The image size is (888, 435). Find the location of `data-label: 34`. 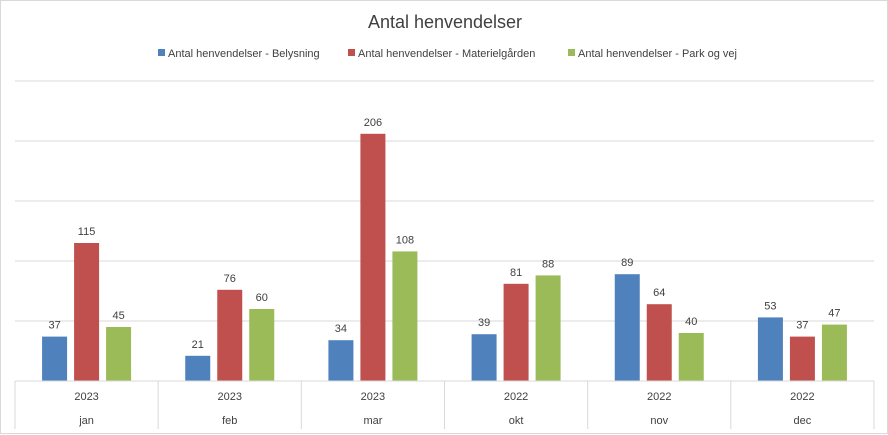

data-label: 34 is located at coordinates (341, 329).